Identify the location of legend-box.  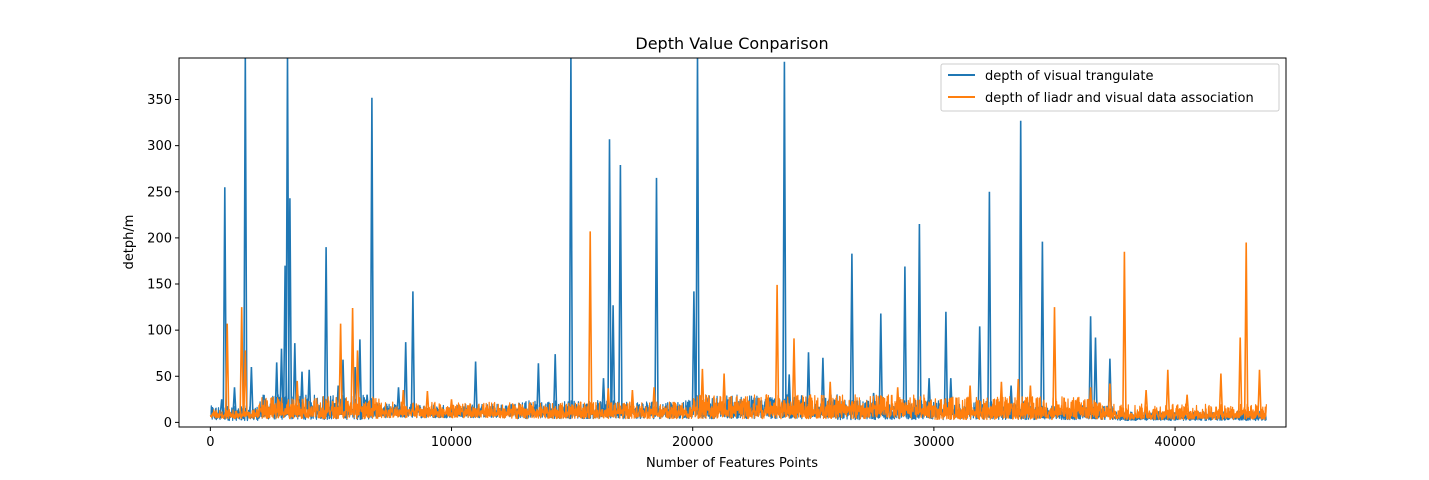
(1110, 87).